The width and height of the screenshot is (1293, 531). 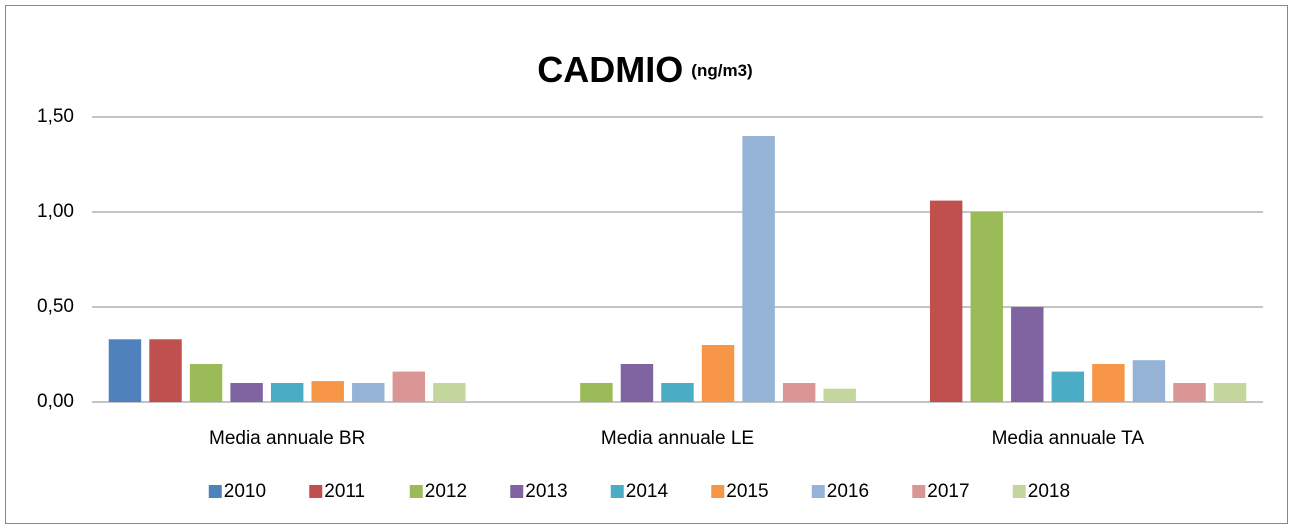 I want to click on x-tick-label: Media annuale TA, so click(x=1068, y=438).